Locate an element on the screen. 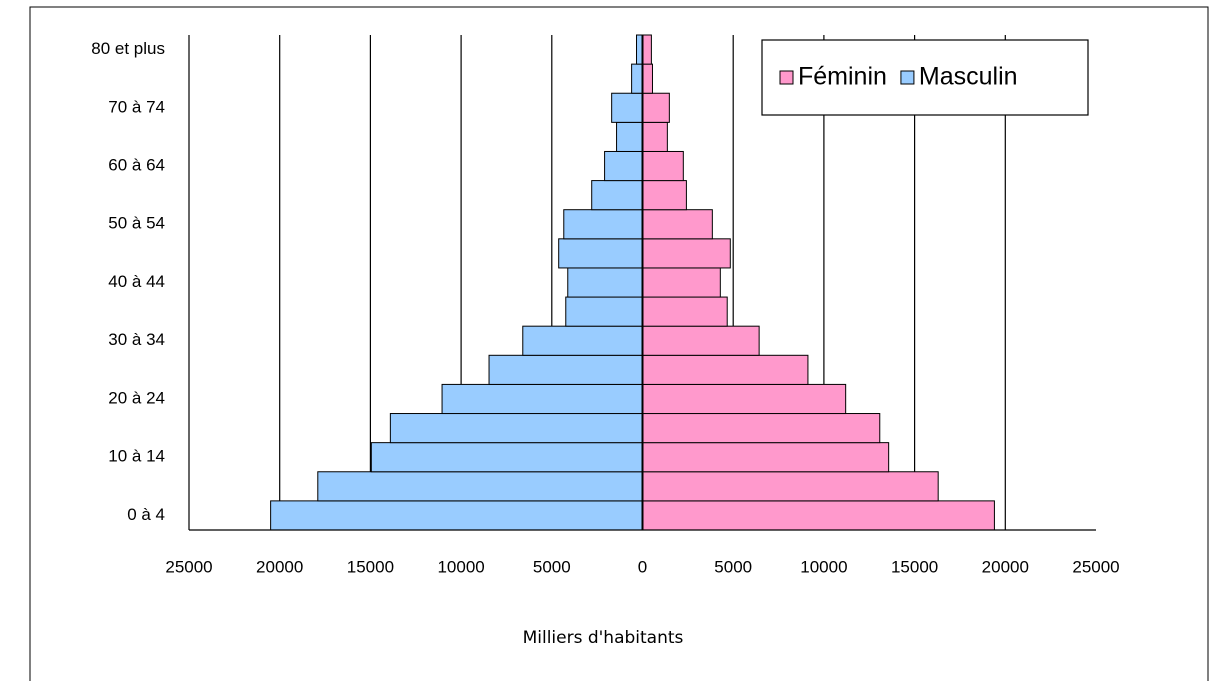 The width and height of the screenshot is (1218, 681). y-tick-label: 0 à 4 is located at coordinates (146, 514).